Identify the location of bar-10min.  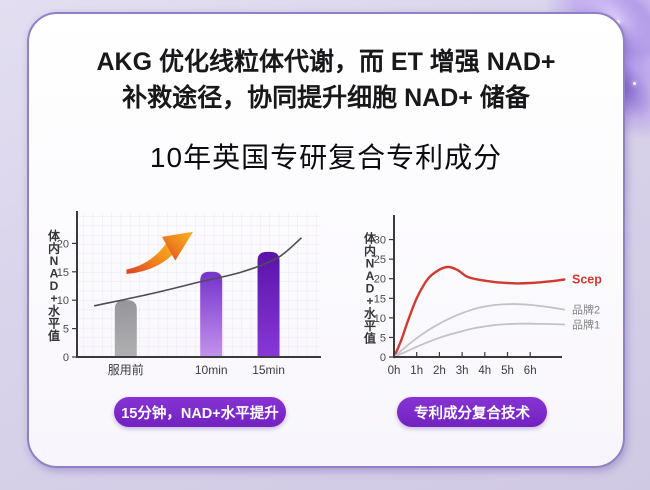
(211, 314).